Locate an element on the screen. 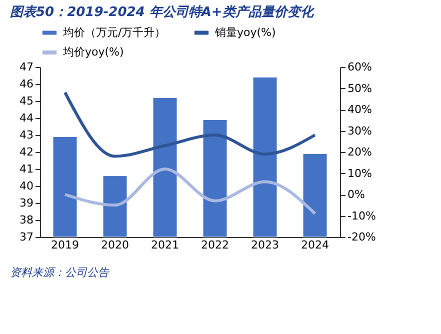  y-tick-label: 47 is located at coordinates (27, 67).